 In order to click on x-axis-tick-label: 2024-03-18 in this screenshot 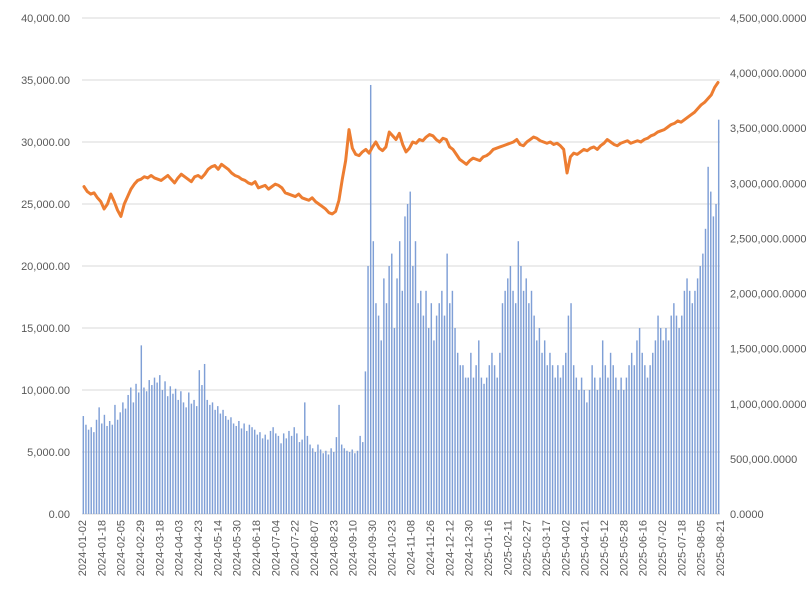, I will do `click(160, 548)`.